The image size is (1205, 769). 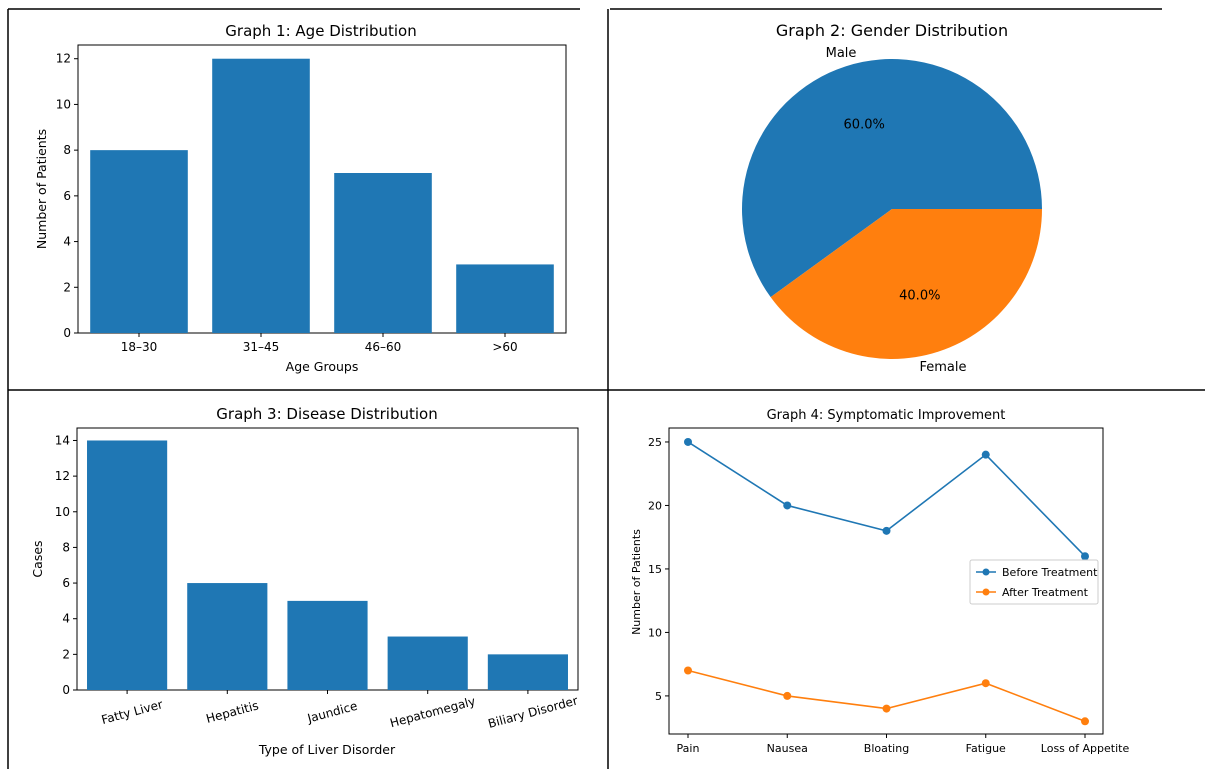 What do you see at coordinates (942, 367) in the screenshot?
I see `pie-label: Female` at bounding box center [942, 367].